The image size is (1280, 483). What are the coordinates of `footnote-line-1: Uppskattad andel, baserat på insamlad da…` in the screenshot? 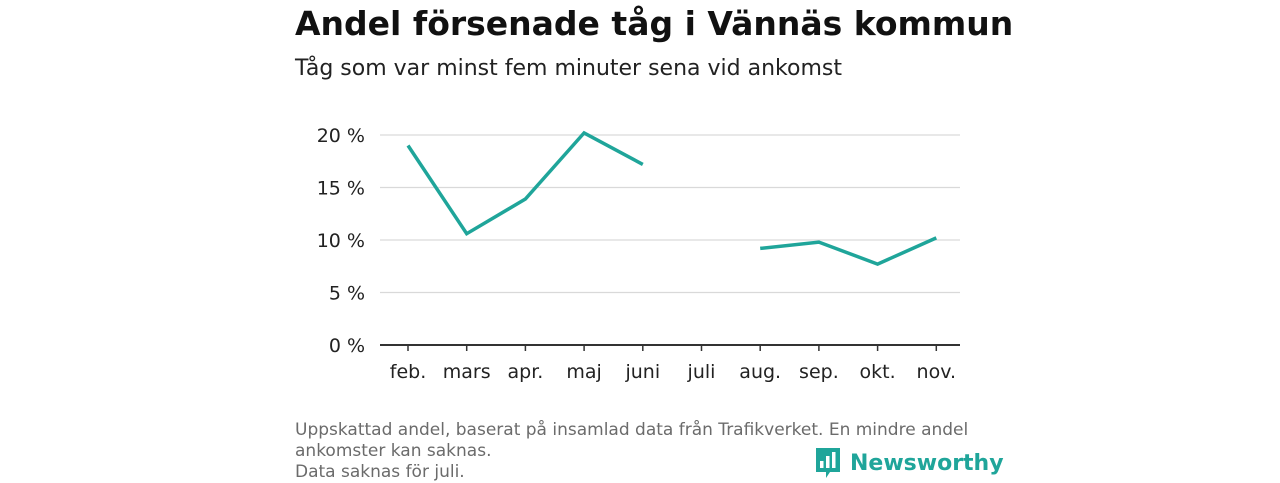 It's located at (632, 430).